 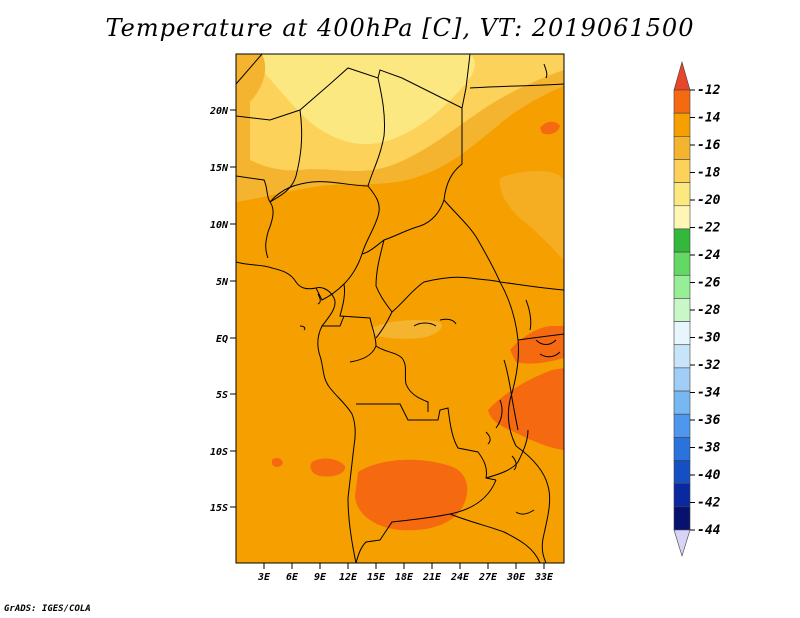 I want to click on lat-label: 5N, so click(x=222, y=282).